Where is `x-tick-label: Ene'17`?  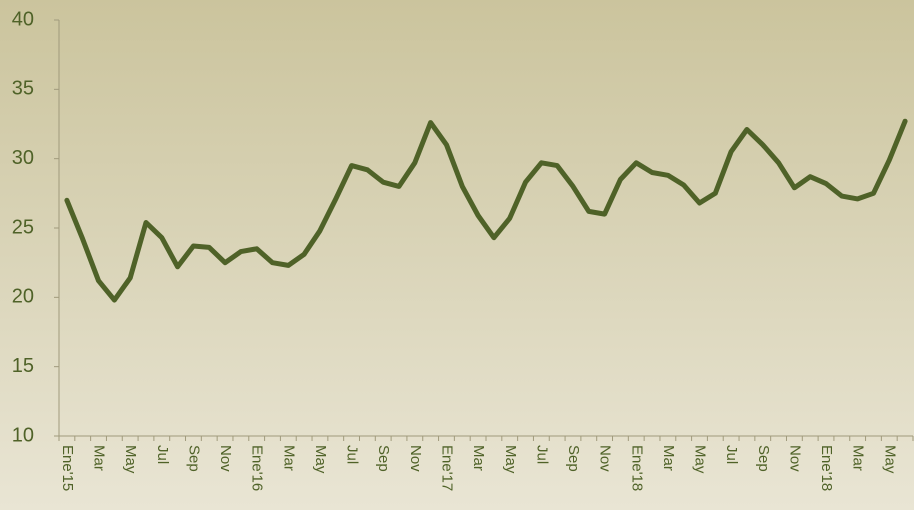
x-tick-label: Ene'17 is located at coordinates (446, 468).